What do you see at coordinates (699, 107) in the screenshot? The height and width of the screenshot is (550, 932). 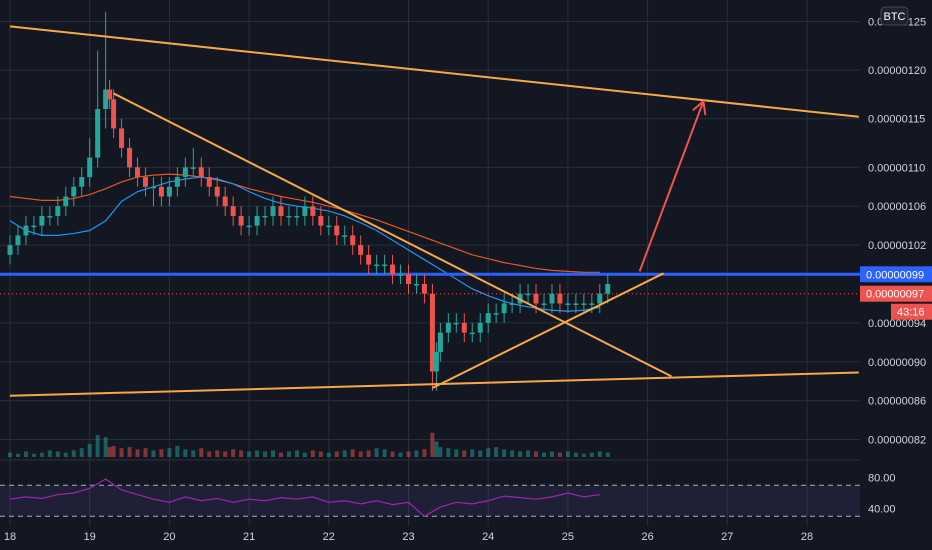 I see `projection-arrow-head` at bounding box center [699, 107].